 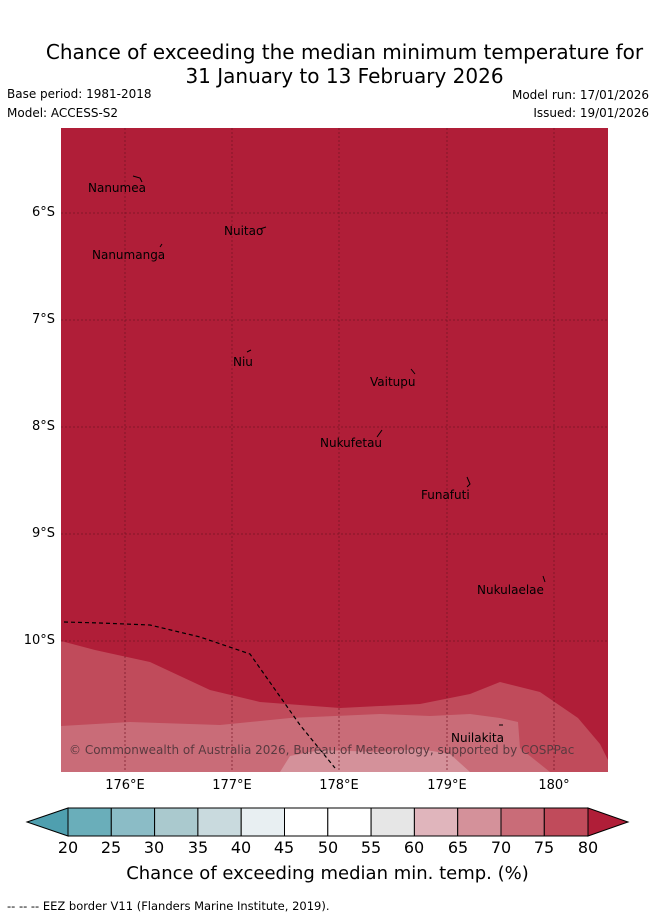 I want to click on colorbar-tick-45: 45, so click(x=284, y=847).